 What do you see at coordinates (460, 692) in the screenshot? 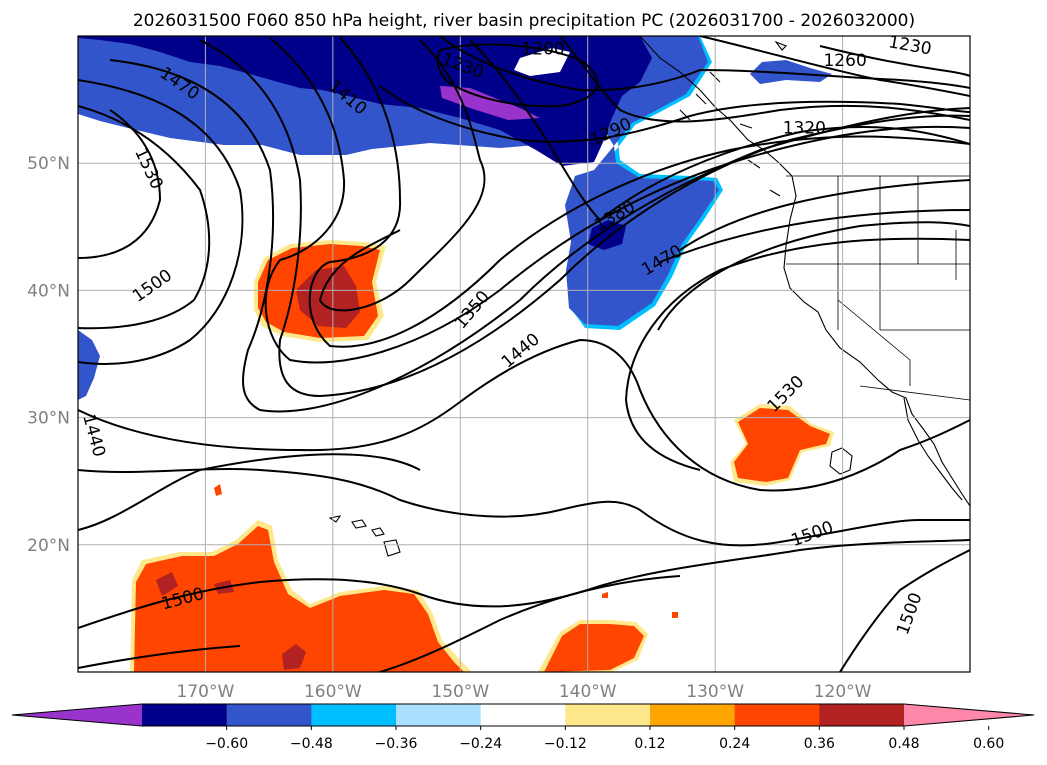
I see `lon-tick-label: 150°W` at bounding box center [460, 692].